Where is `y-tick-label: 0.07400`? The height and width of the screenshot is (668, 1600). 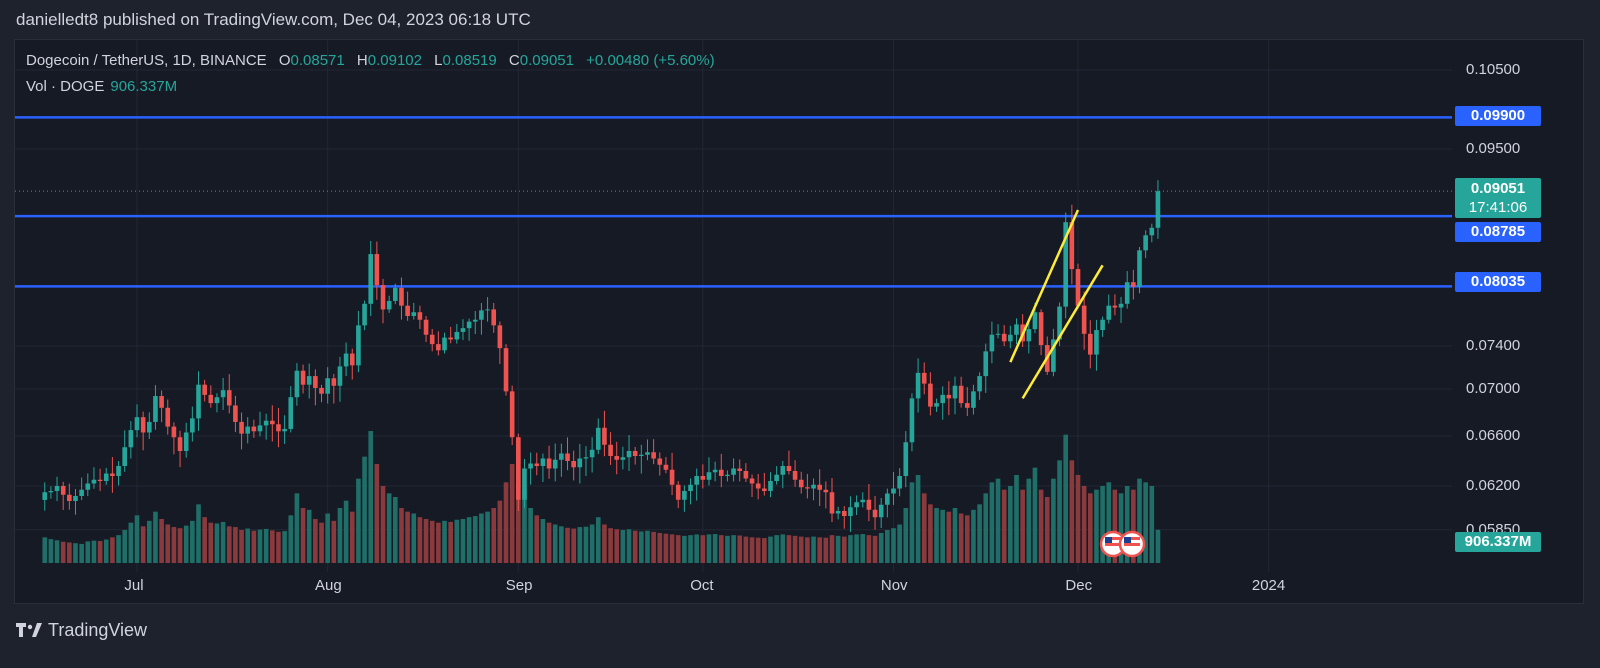
y-tick-label: 0.07400 is located at coordinates (1493, 345).